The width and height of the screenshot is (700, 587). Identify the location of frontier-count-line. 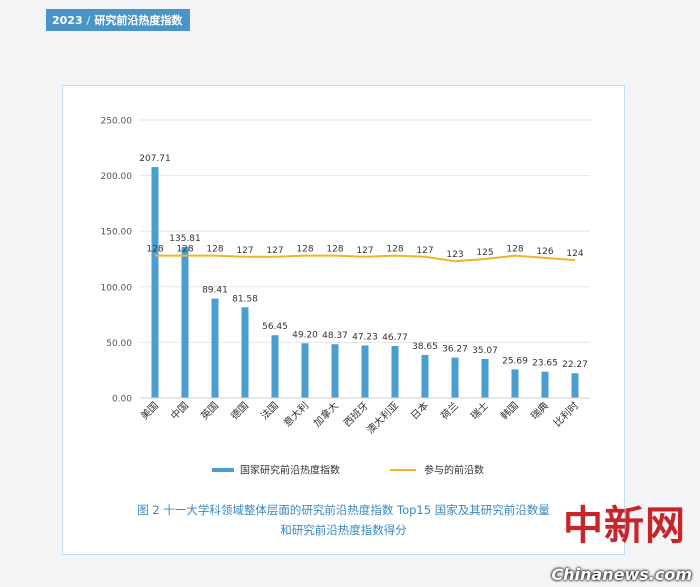
(365, 258).